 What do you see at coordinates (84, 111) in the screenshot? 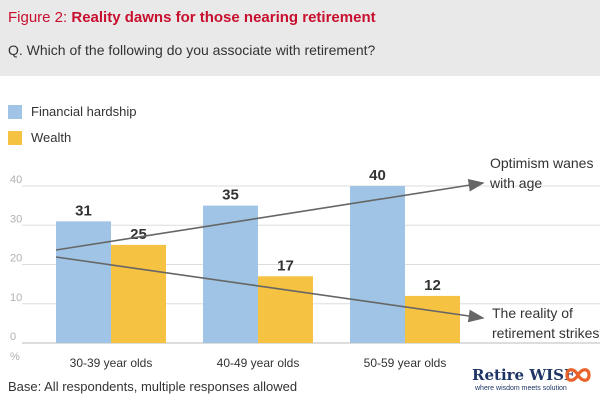
I see `legend-label-financial-hardship: Financial hardship` at bounding box center [84, 111].